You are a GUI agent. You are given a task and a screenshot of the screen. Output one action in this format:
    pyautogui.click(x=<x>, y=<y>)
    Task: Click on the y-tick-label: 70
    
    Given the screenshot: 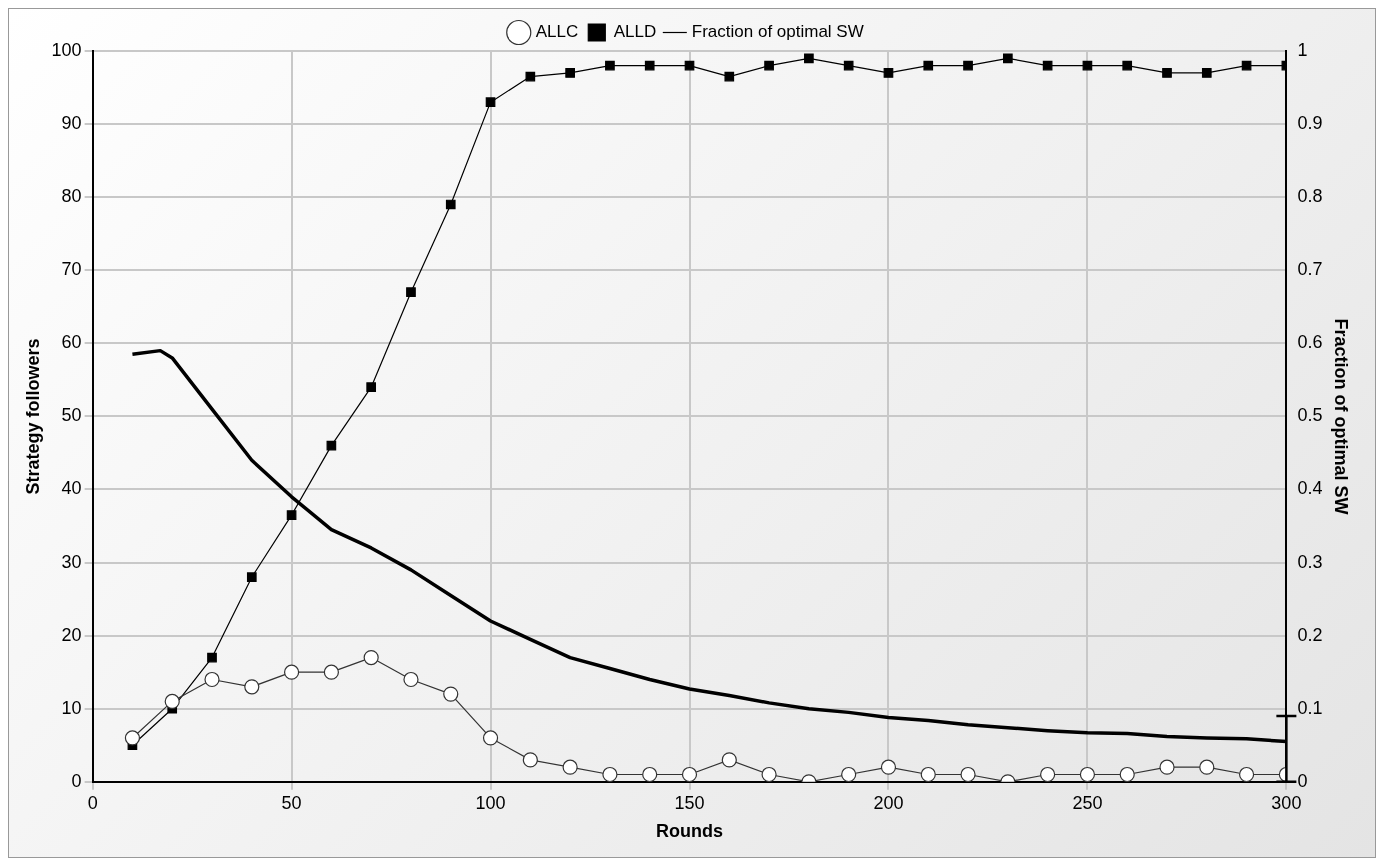 What is the action you would take?
    pyautogui.click(x=71, y=269)
    